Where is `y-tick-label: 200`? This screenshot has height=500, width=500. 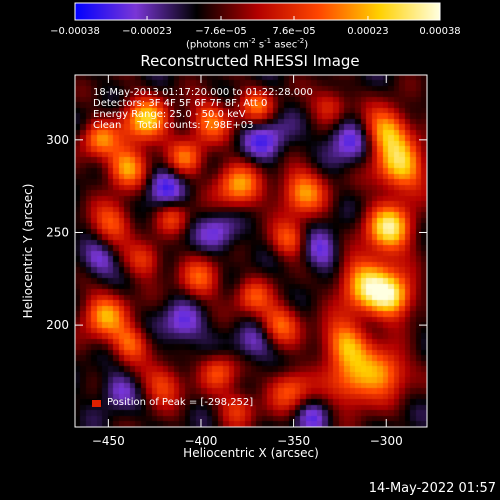
y-tick-label: 200 is located at coordinates (57, 325).